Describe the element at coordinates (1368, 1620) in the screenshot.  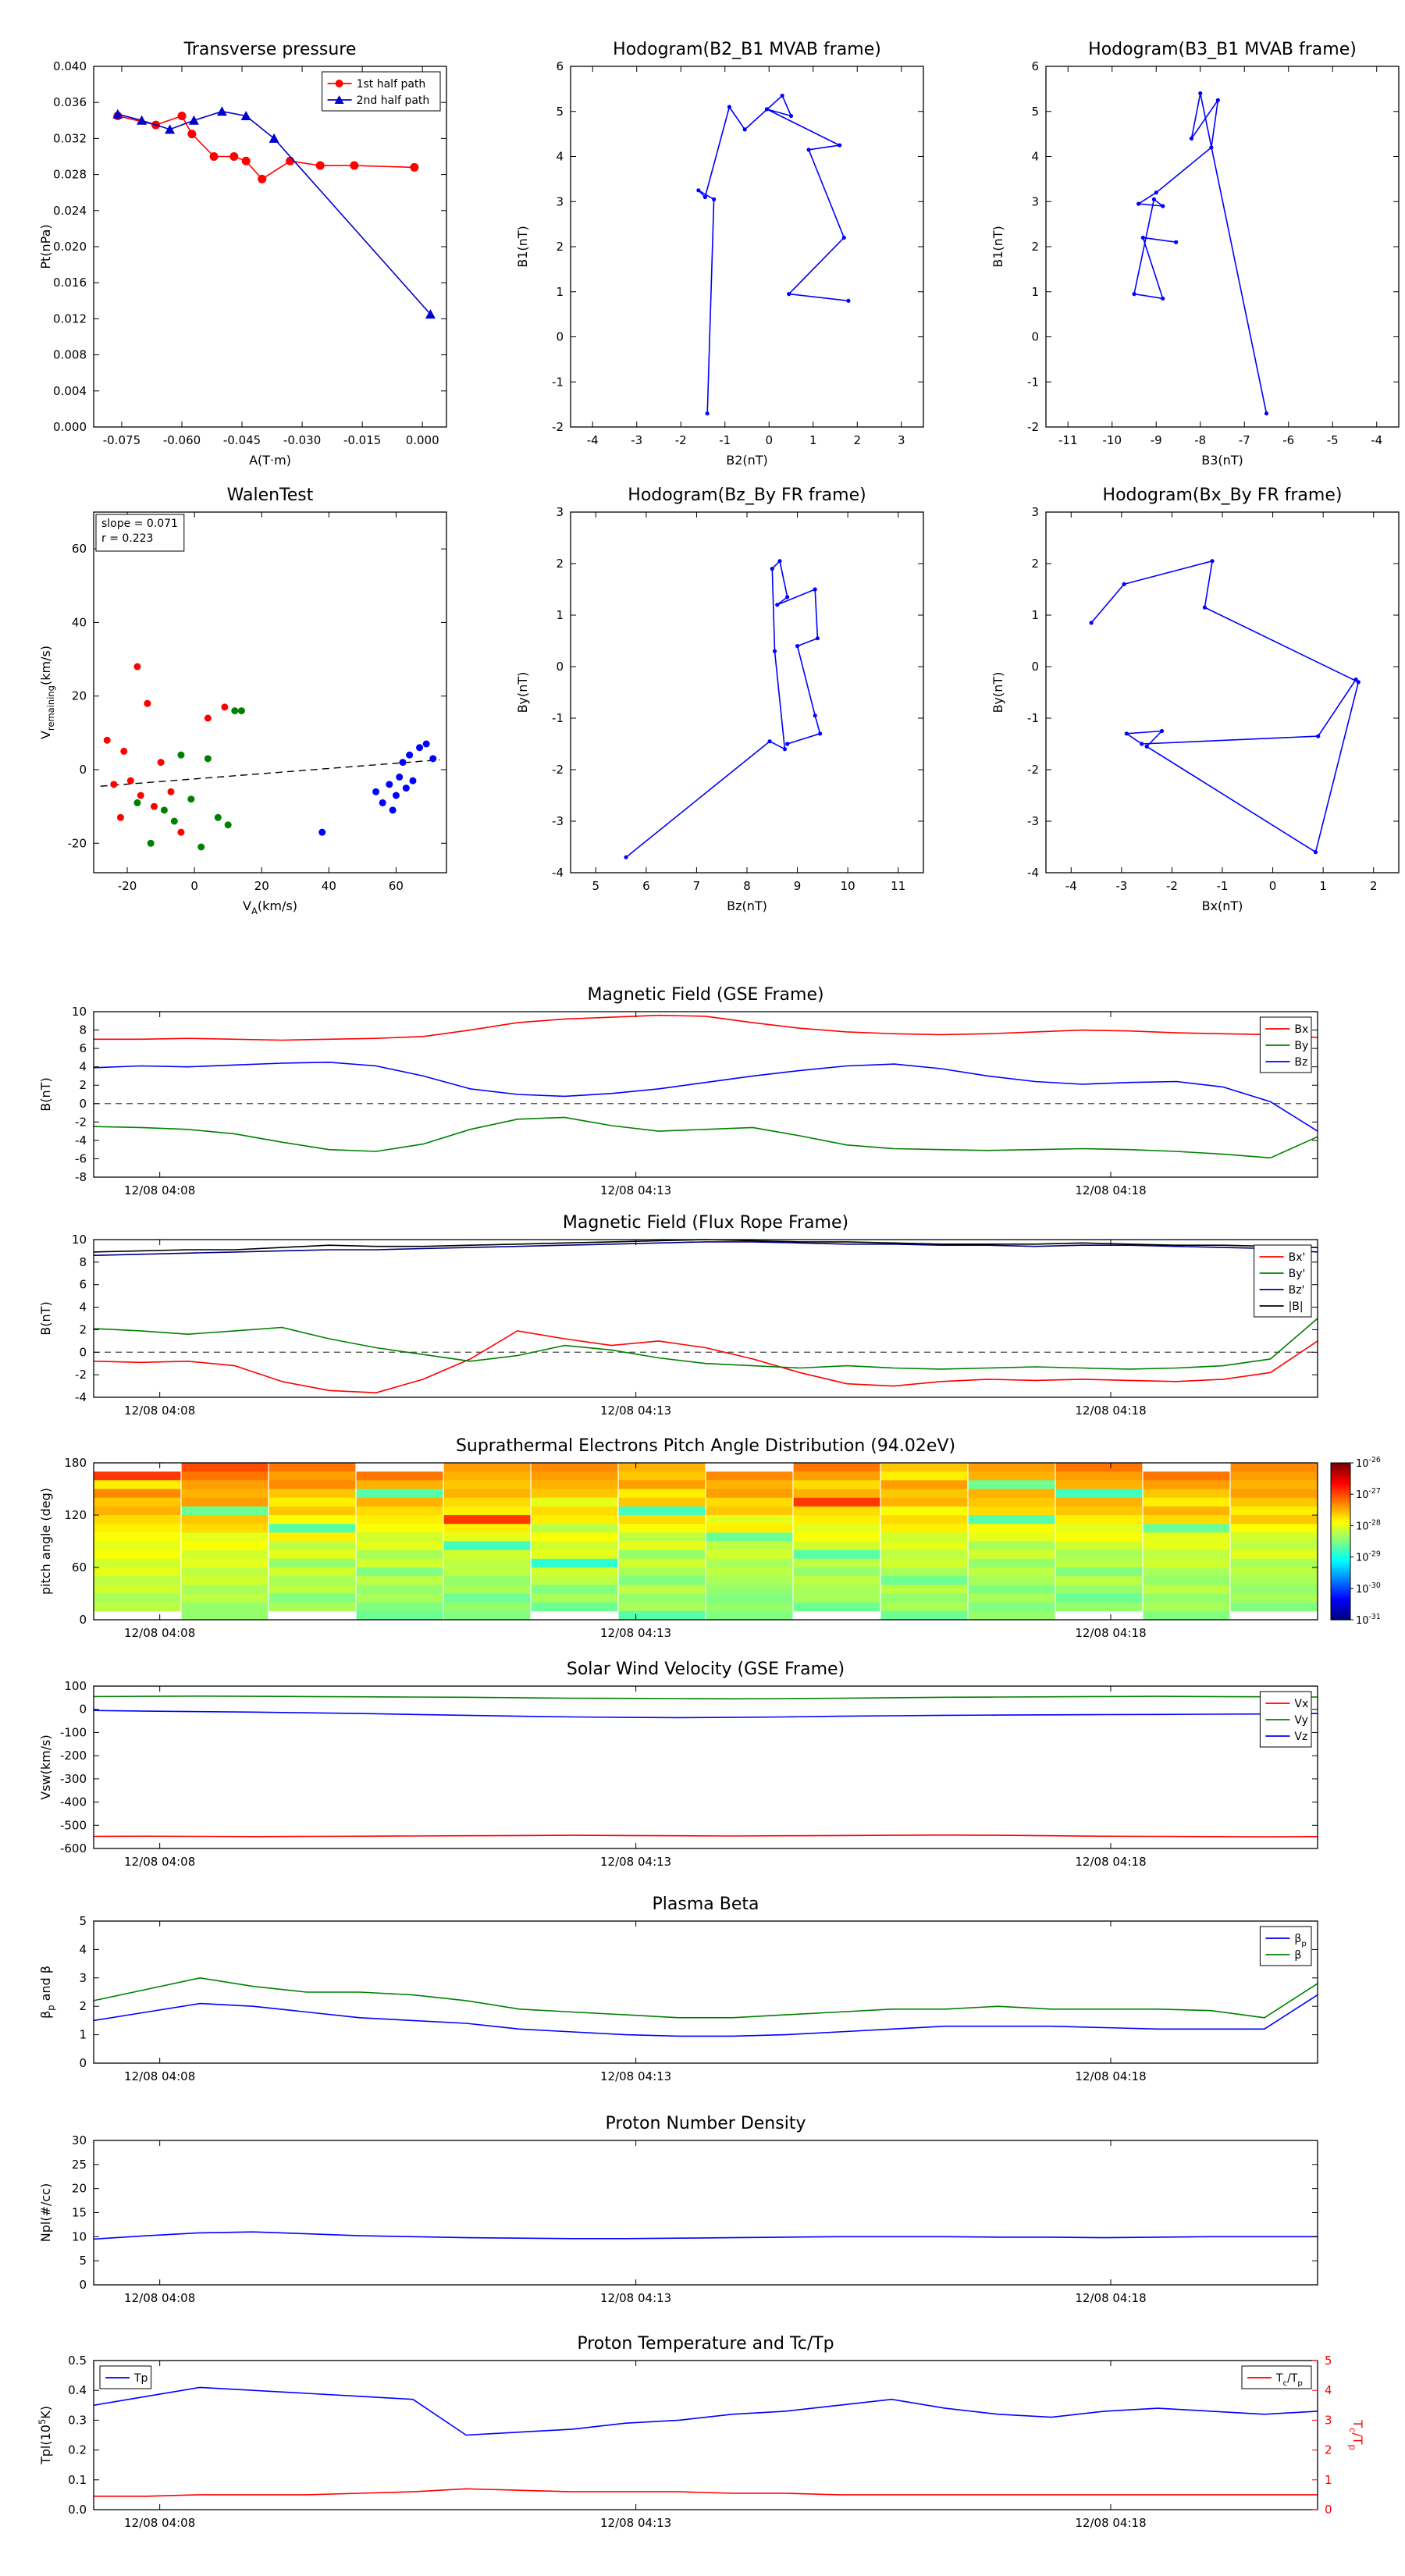
I see `svg-text: 10-31` at that location.